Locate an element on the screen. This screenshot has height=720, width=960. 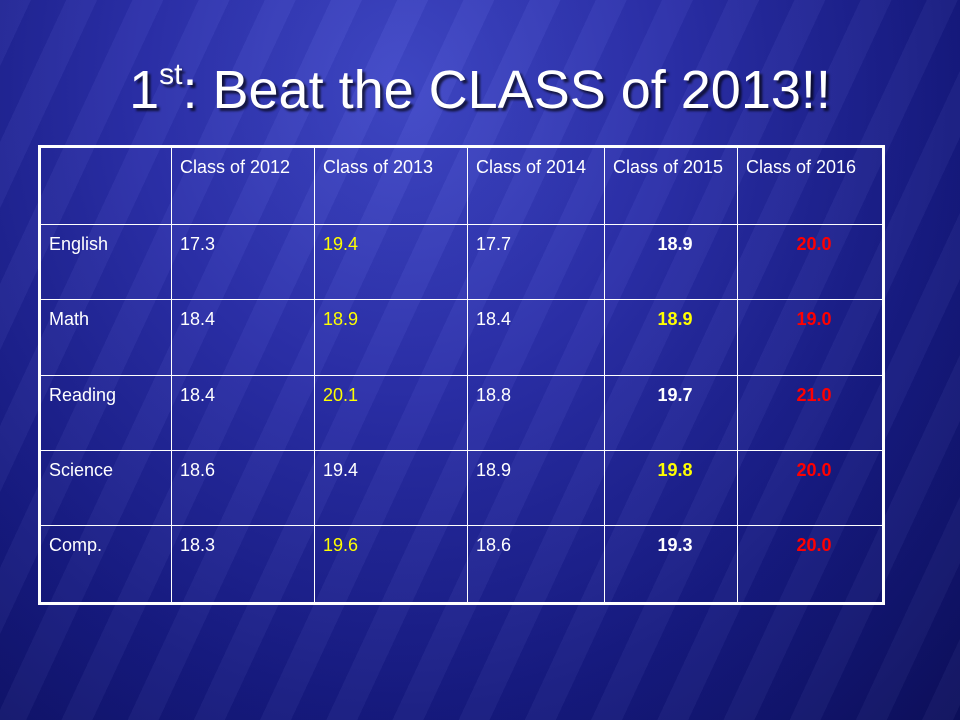
cell-english-2012: 17.3 is located at coordinates (243, 262).